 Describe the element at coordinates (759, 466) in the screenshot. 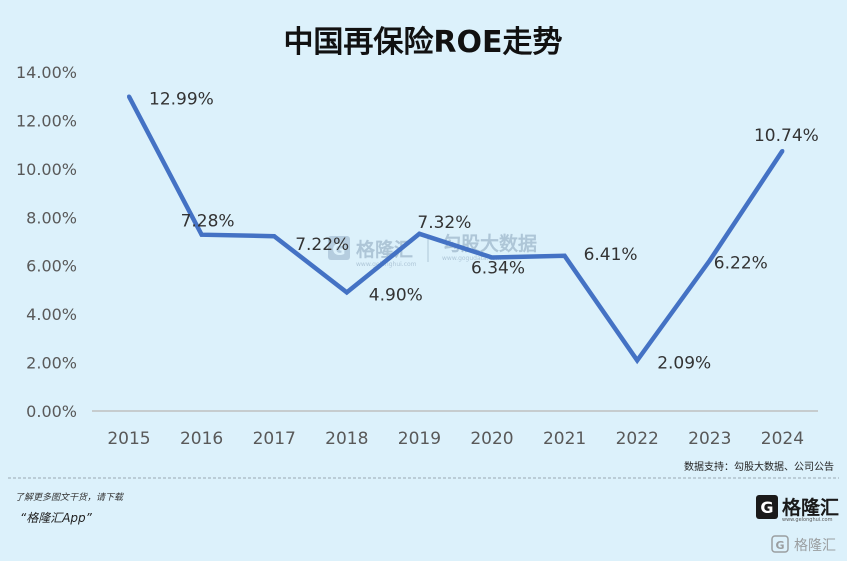

I see `source-note: 数据支持：勾股大数据、公司公告` at that location.